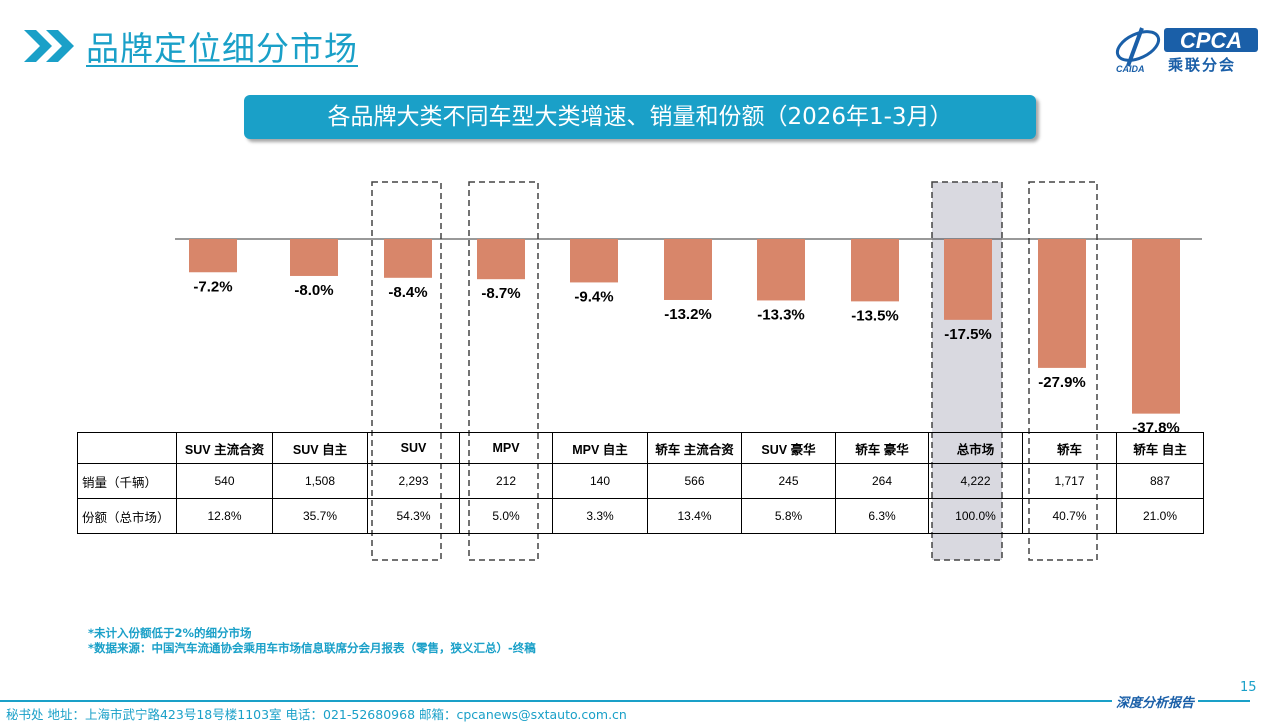  I want to click on footer-divider, so click(625, 701).